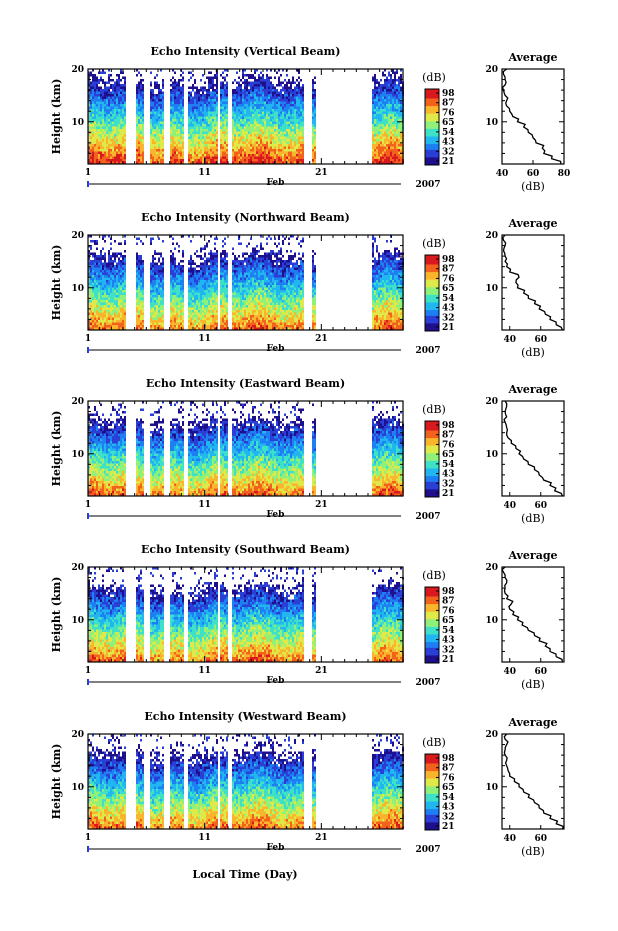 The height and width of the screenshot is (931, 618). I want to click on panel-title: Echo Intensity (Westward Beam), so click(245, 716).